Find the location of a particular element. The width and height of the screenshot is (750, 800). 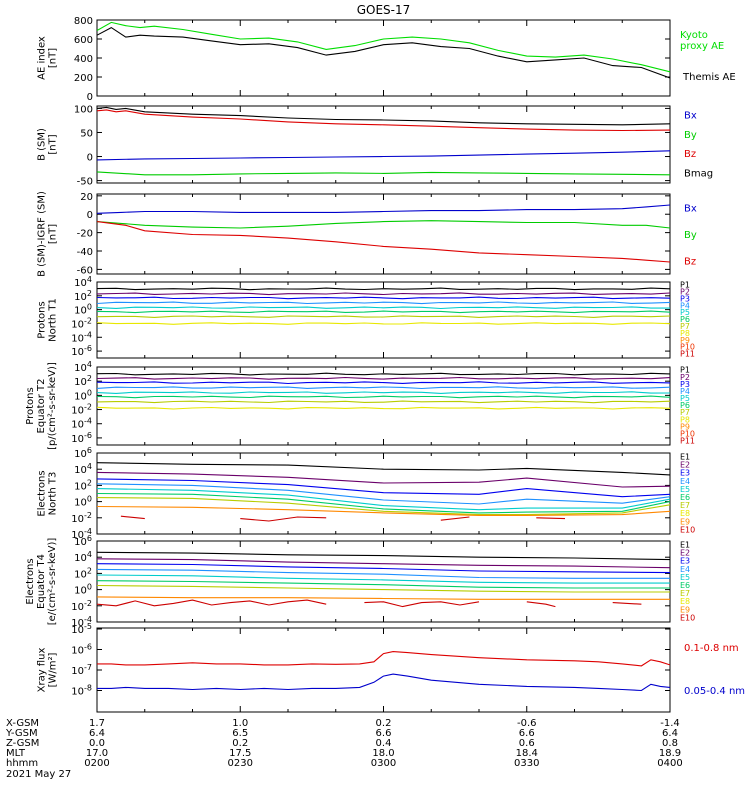

x-row-label: Z-GSM is located at coordinates (22, 743).